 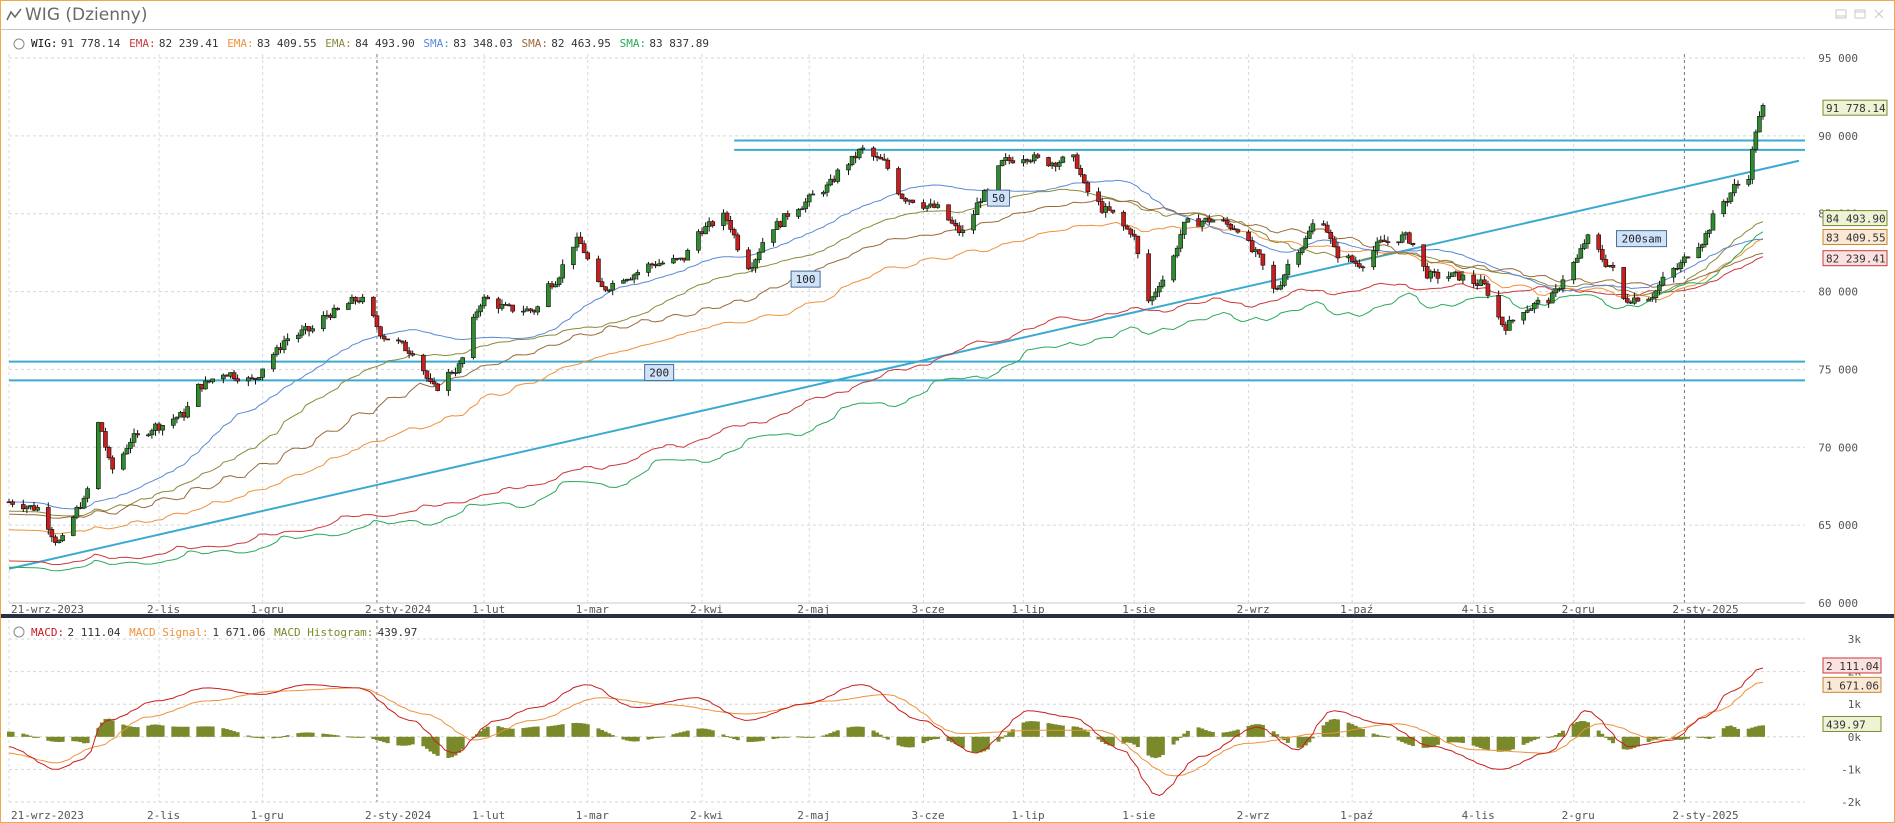 What do you see at coordinates (1705, 815) in the screenshot?
I see `macd-date-tick: 2-sty-2025` at bounding box center [1705, 815].